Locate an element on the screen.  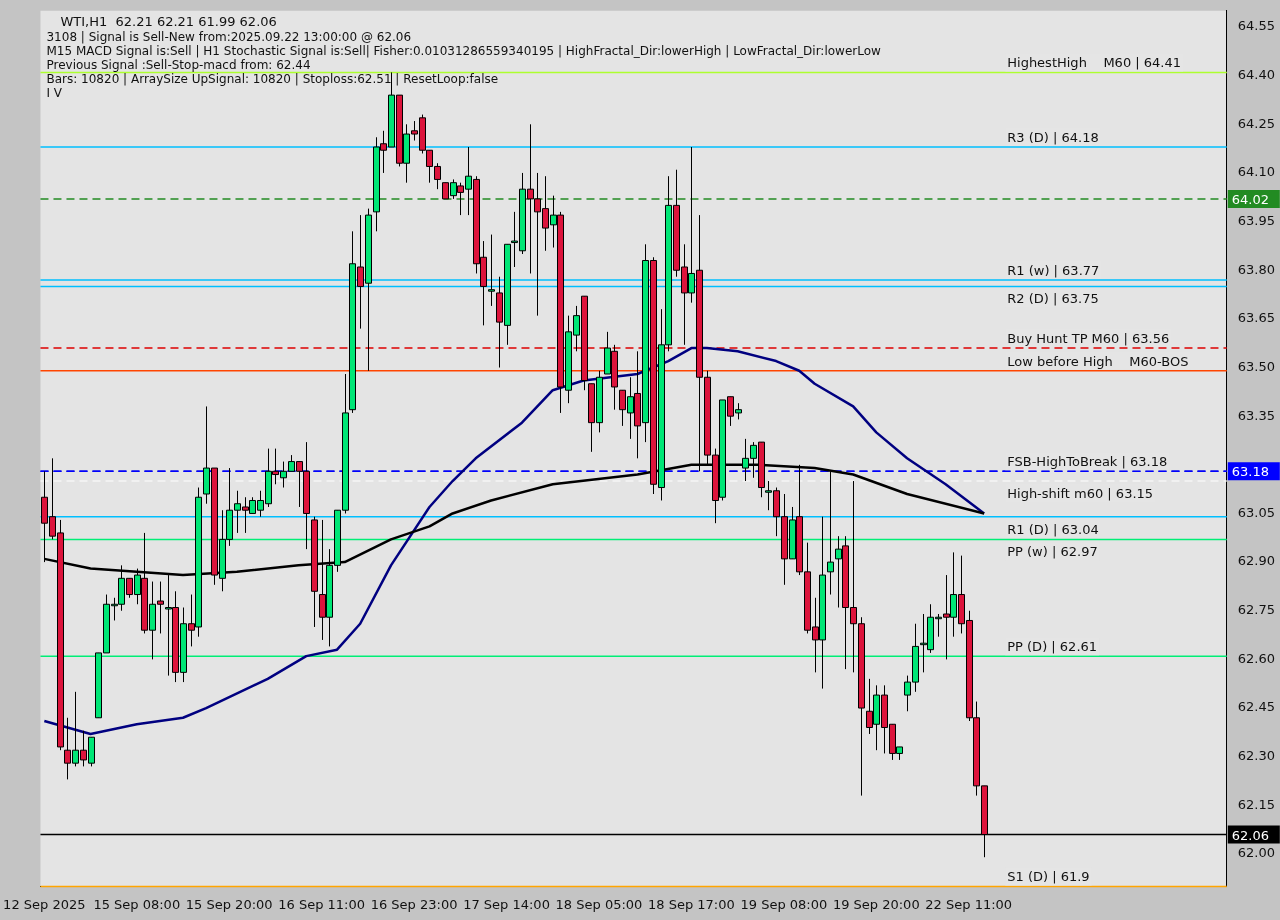
annotation: M15 MACD Signal is:Sell | H1 Stochastic Signal is:Sell| Fisher:0.01031286559340195 | HighFractal_Dir:lowerHigh | LowFractal_Dir:lowerLow is located at coordinates (464, 50).